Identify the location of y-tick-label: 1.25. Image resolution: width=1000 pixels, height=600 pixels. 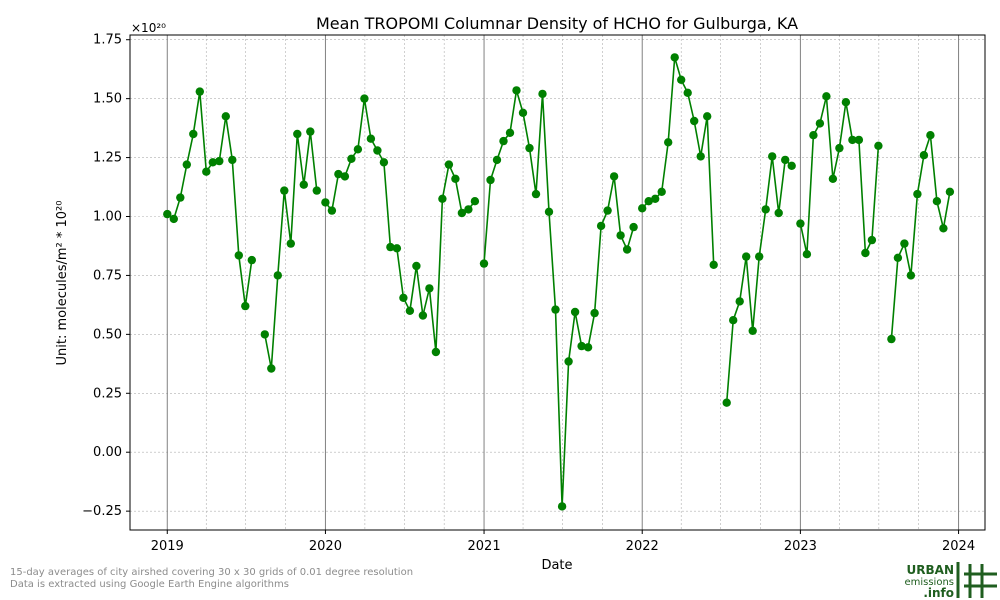
(107, 158).